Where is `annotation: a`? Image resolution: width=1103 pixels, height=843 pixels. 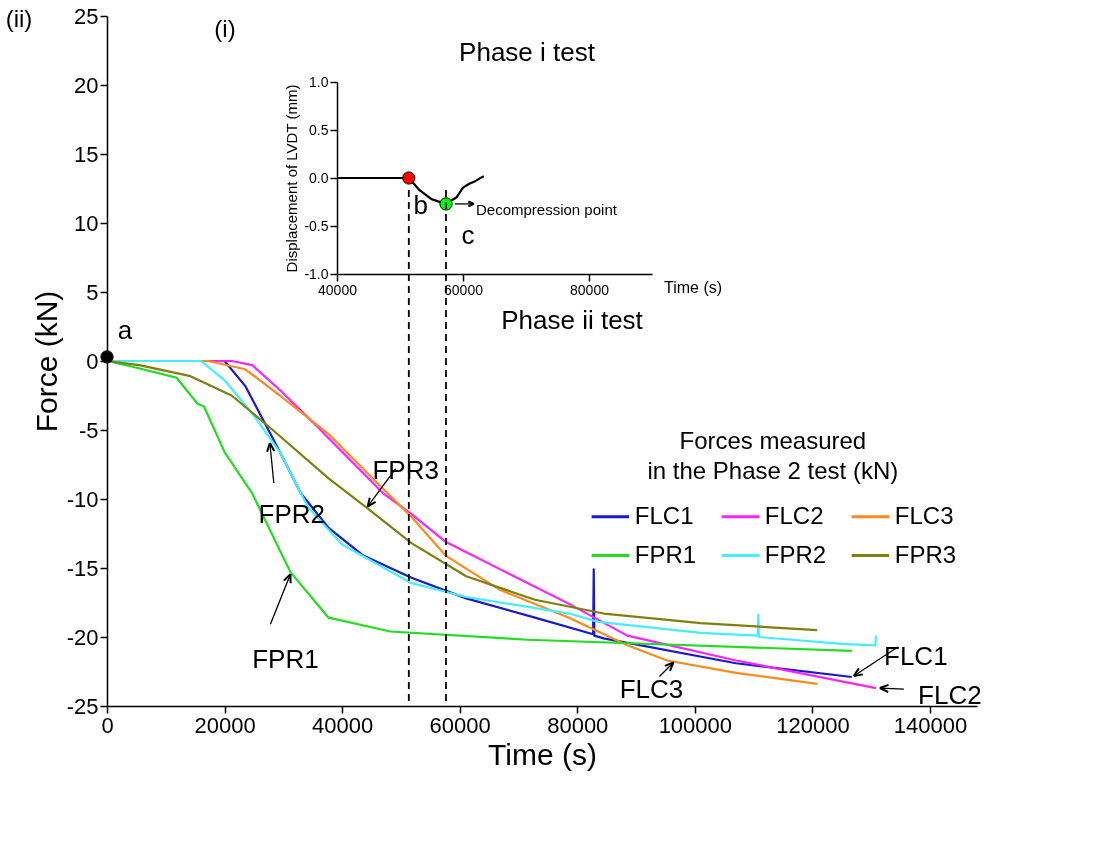
annotation: a is located at coordinates (125, 329).